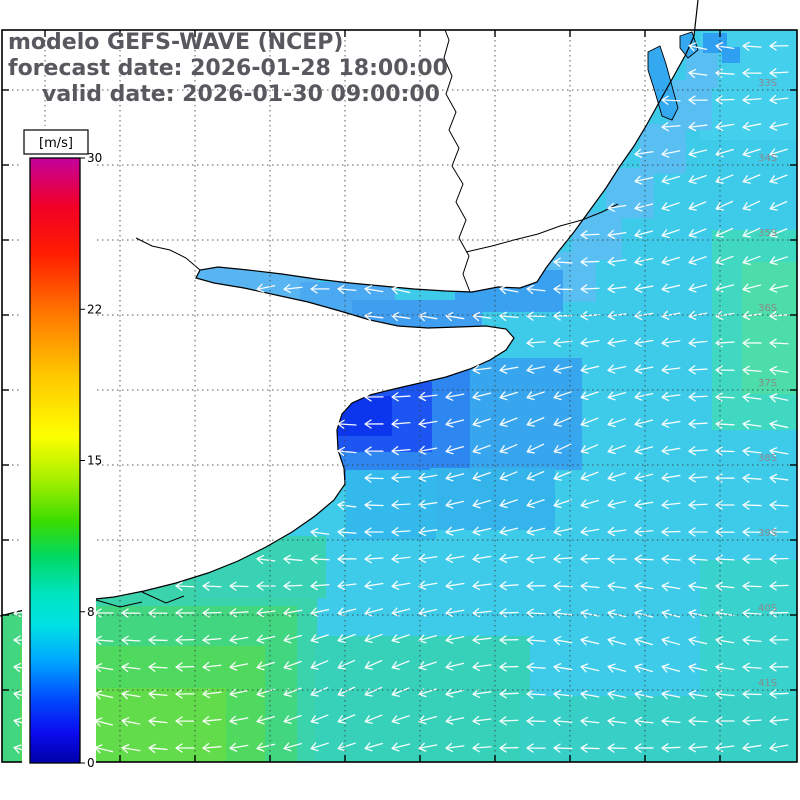  I want to click on forecast-date: forecast date: 2026-01-28 18:00:00, so click(228, 68).